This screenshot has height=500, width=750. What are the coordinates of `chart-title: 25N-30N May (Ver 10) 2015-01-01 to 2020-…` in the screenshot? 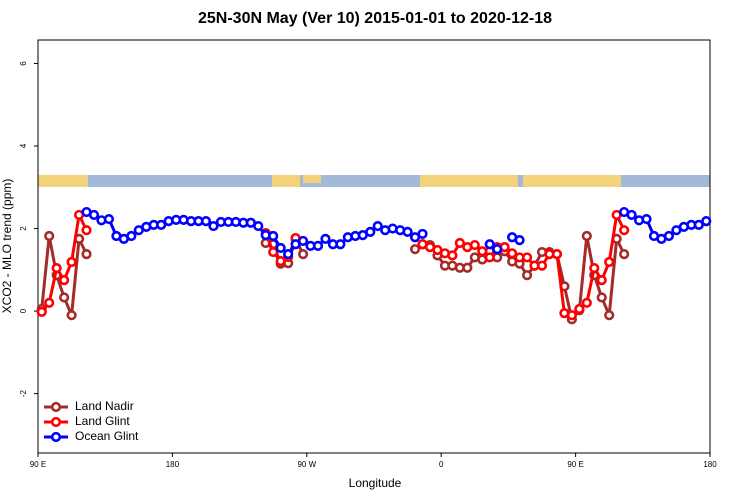 It's located at (375, 18).